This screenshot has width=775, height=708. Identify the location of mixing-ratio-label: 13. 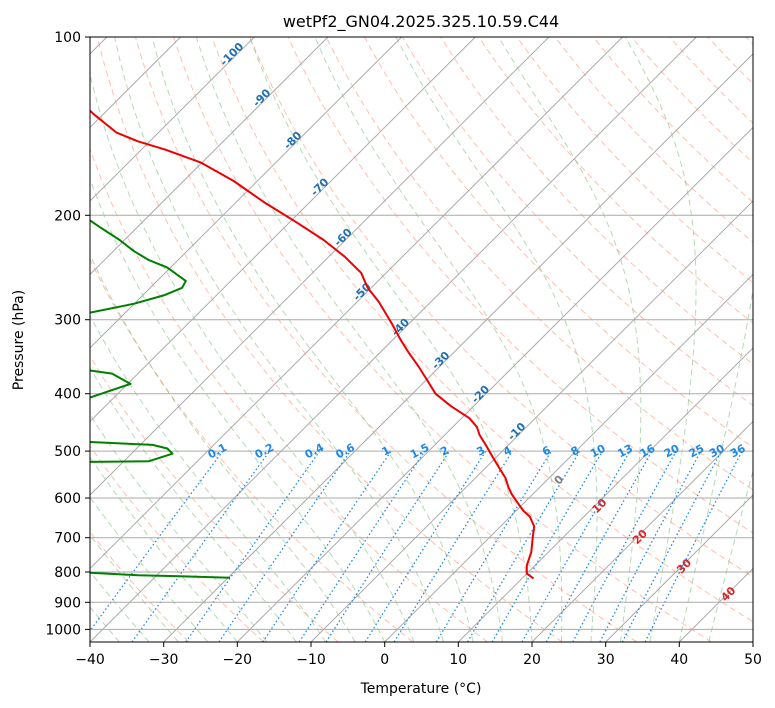
(625, 451).